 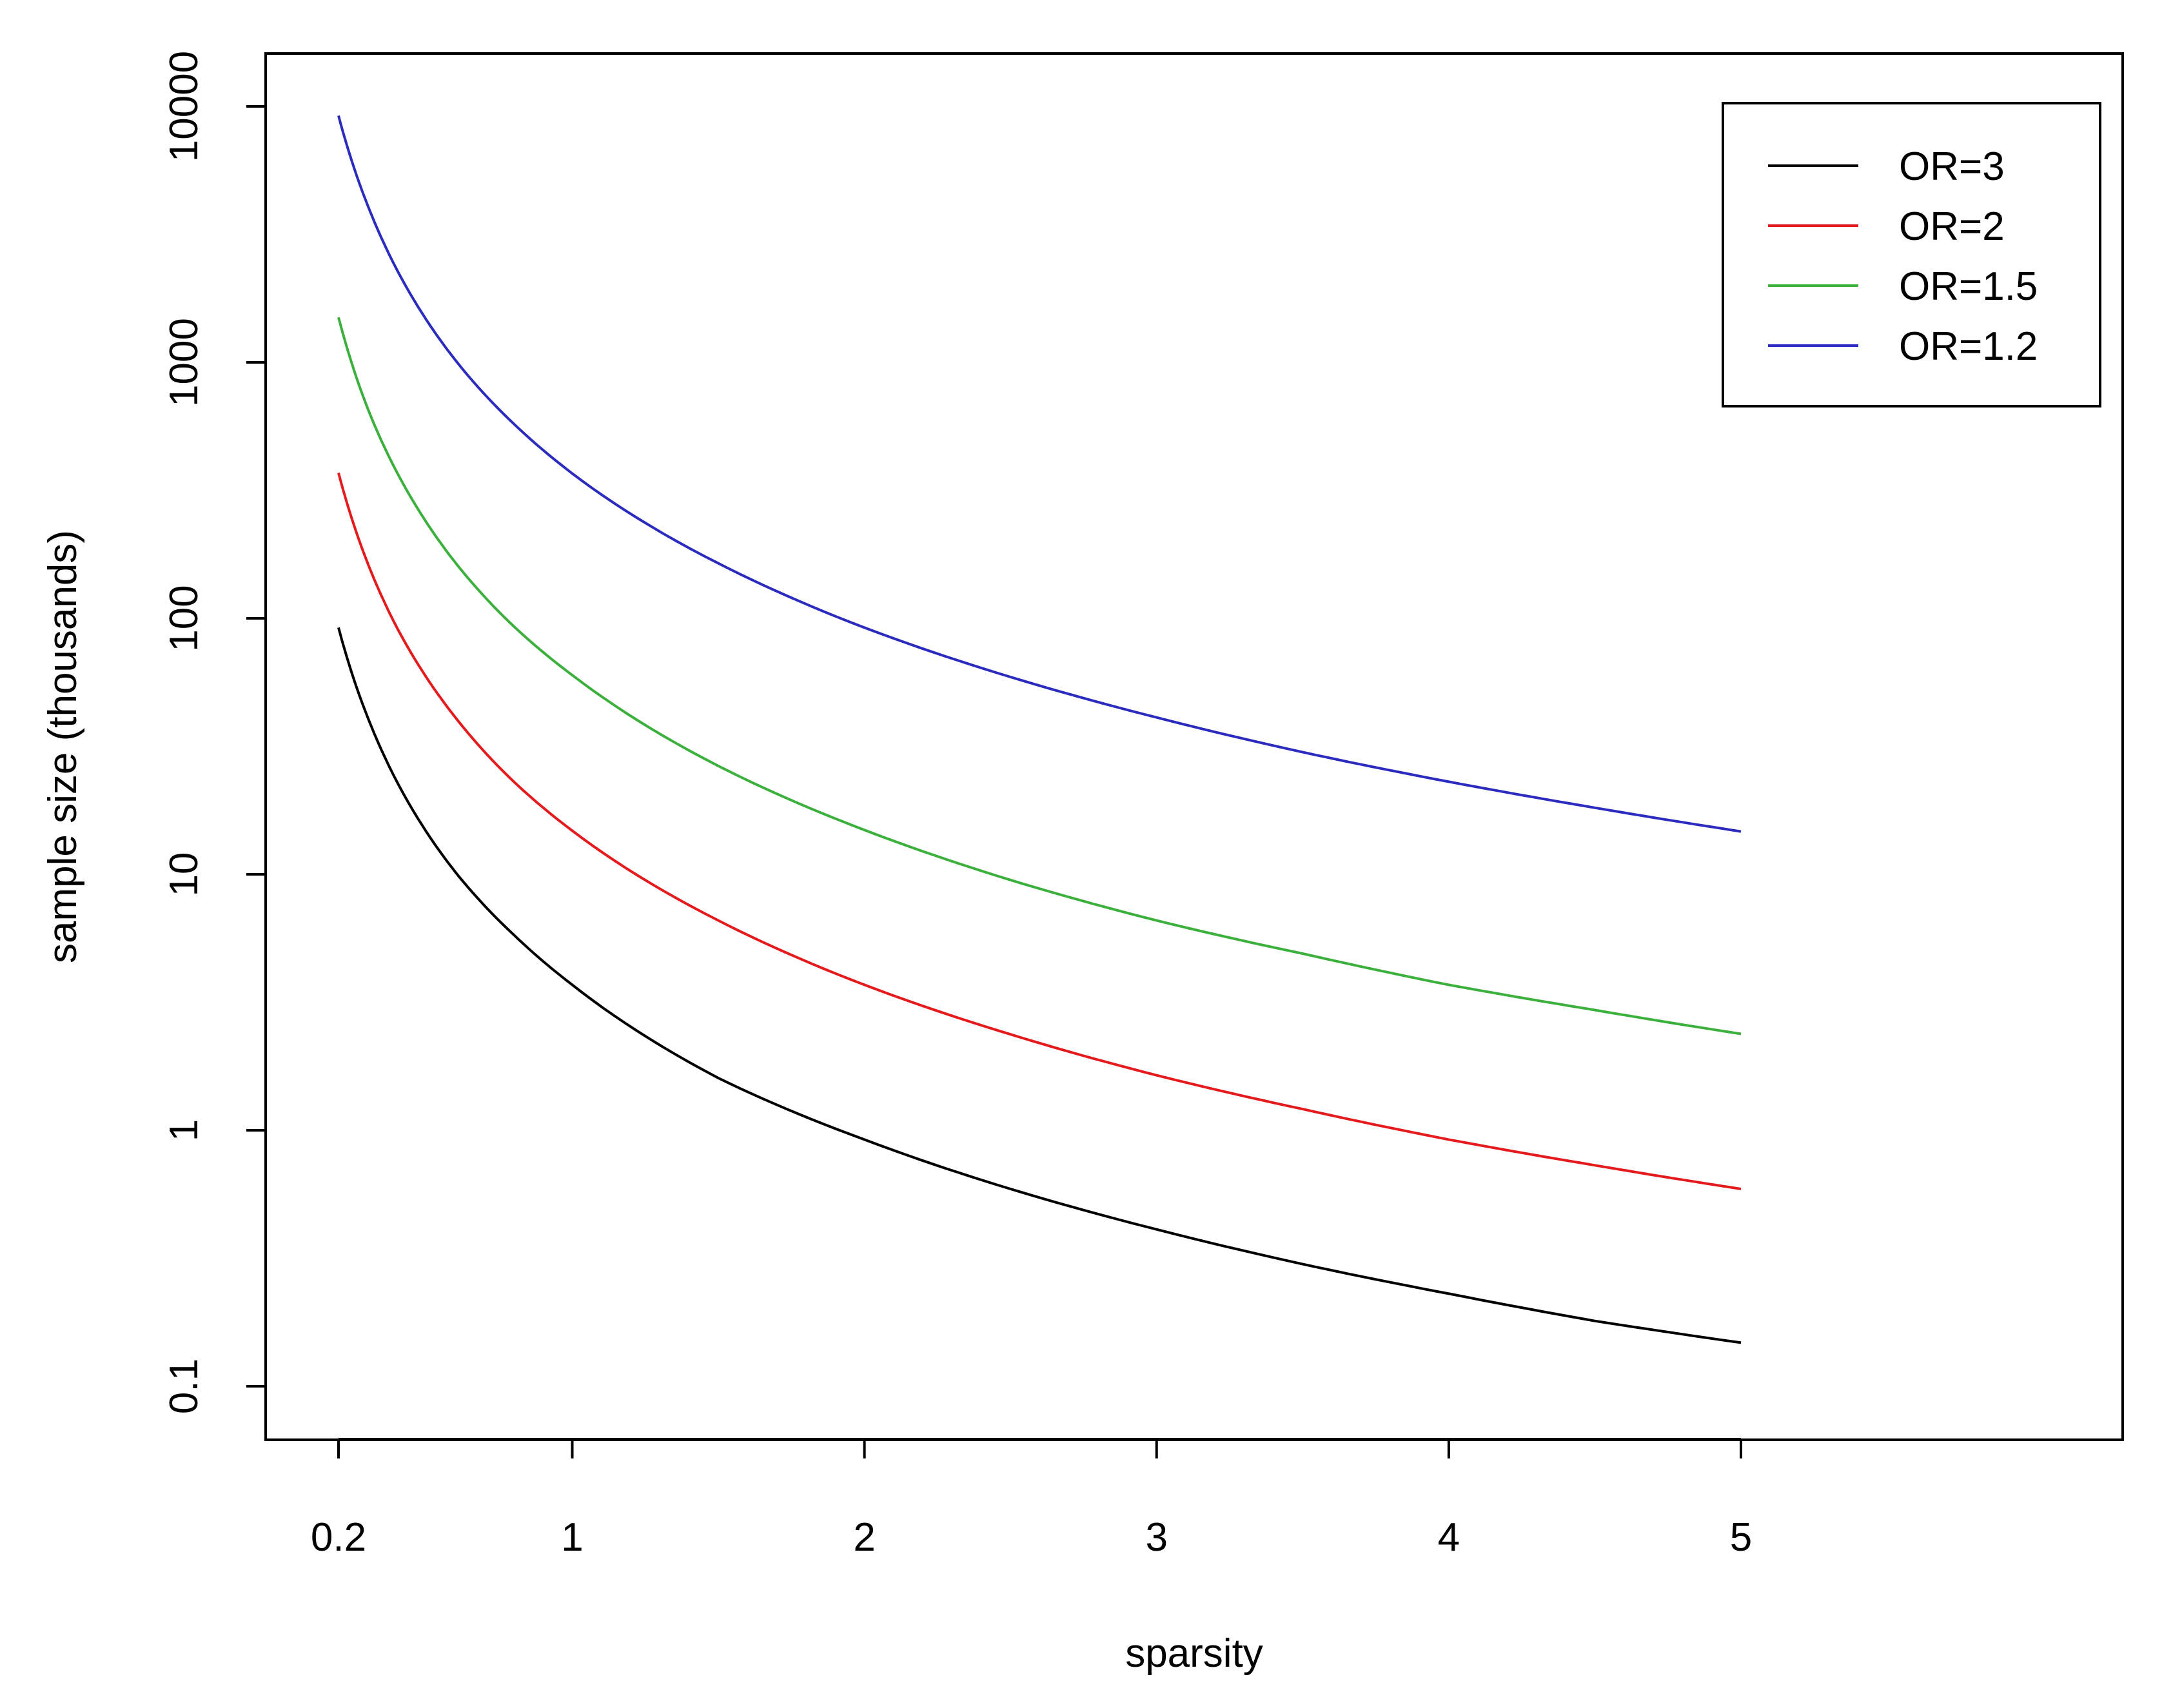 What do you see at coordinates (1968, 347) in the screenshot?
I see `legend-label: OR=1.2` at bounding box center [1968, 347].